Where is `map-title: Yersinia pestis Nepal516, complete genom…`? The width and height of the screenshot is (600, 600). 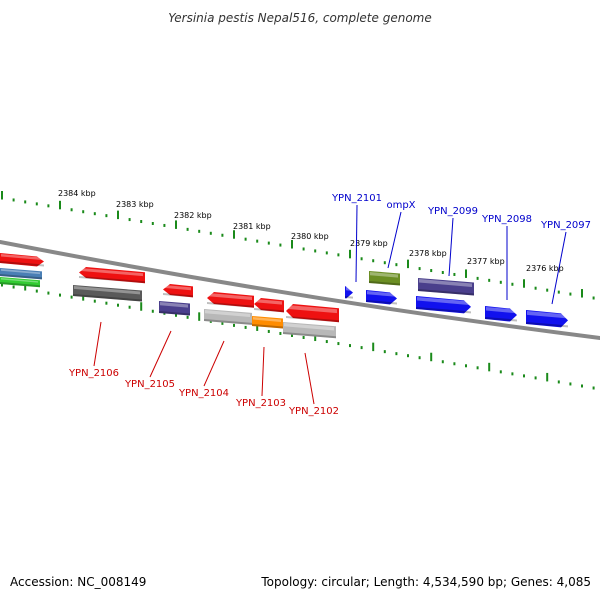 map-title: Yersinia pestis Nepal516, complete genom… is located at coordinates (299, 18).